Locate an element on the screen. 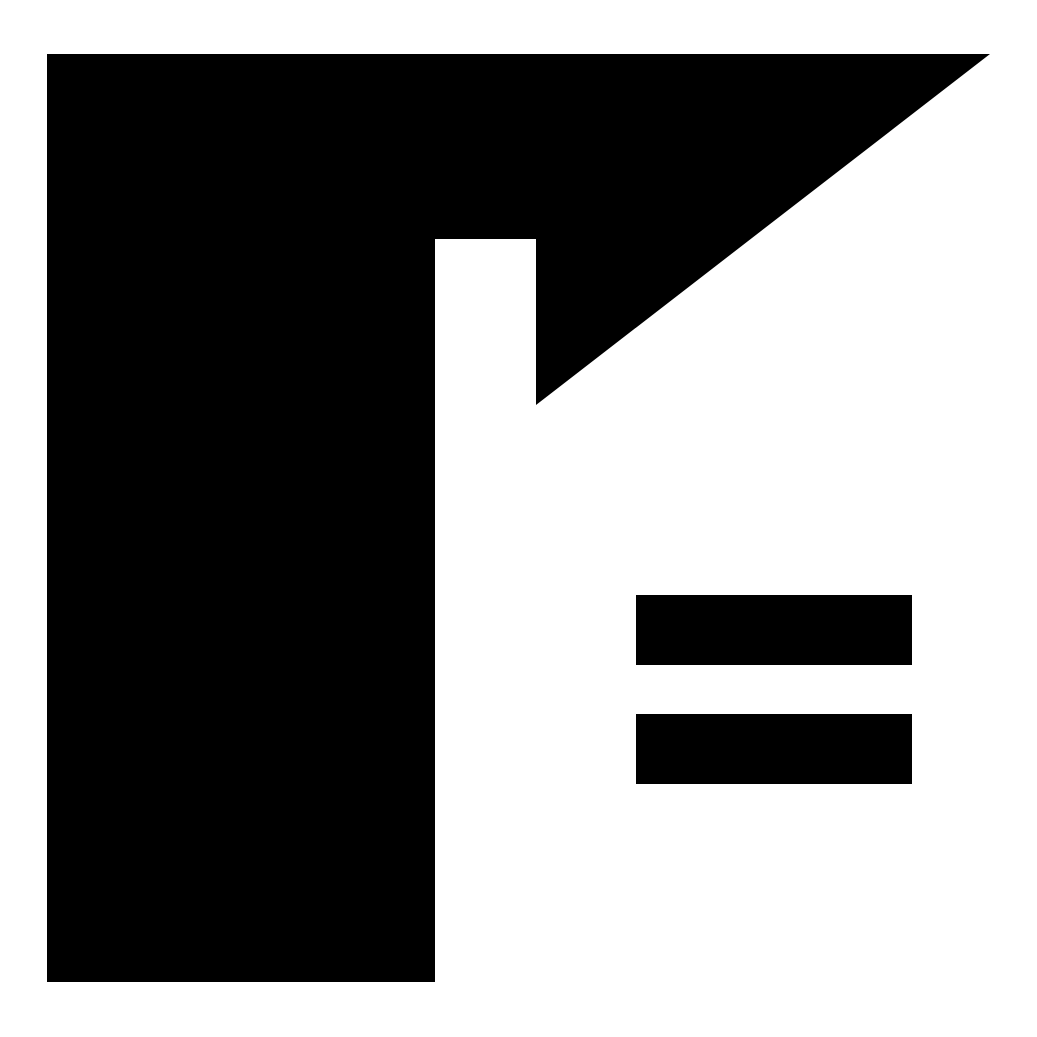 The height and width of the screenshot is (1037, 1037). logo-bar-bottom is located at coordinates (774, 749).